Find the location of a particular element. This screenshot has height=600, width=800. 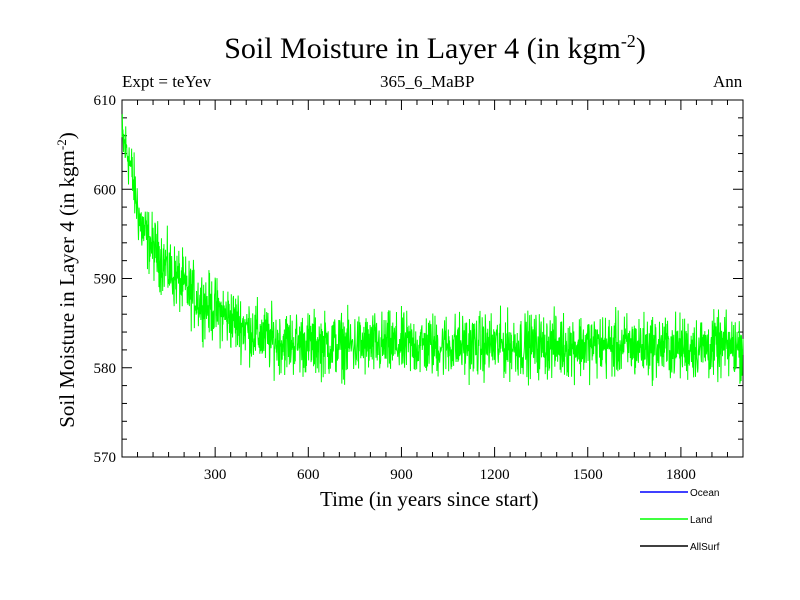

y-tick-label: 580 is located at coordinates (105, 369).